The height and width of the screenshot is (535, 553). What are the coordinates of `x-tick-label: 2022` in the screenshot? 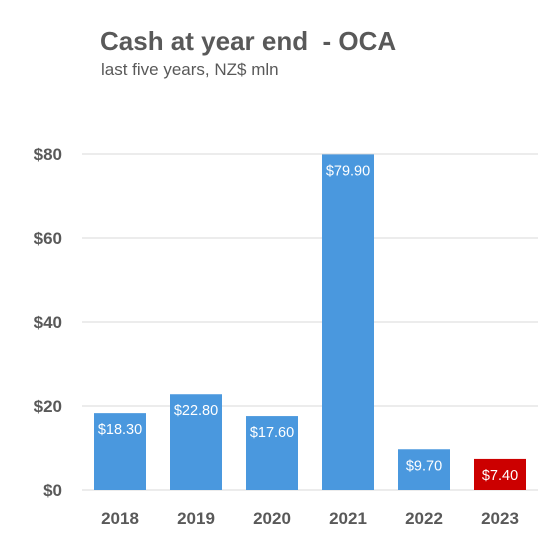 It's located at (424, 518).